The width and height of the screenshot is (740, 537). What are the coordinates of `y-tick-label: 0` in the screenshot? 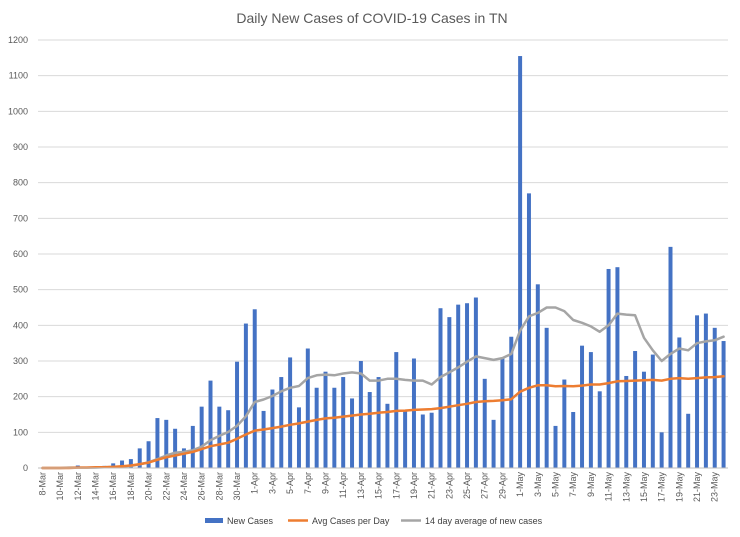 It's located at (25, 468).